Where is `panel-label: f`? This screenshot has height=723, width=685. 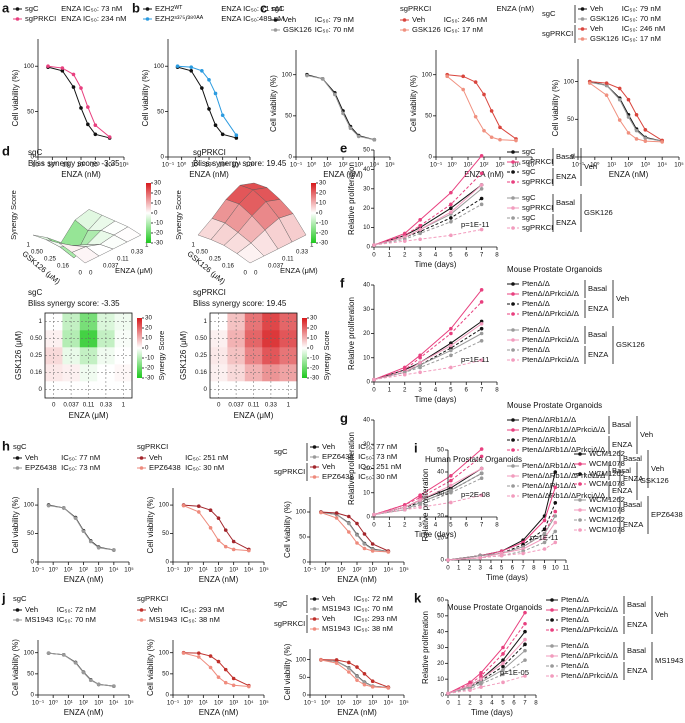 panel-label: f is located at coordinates (342, 282).